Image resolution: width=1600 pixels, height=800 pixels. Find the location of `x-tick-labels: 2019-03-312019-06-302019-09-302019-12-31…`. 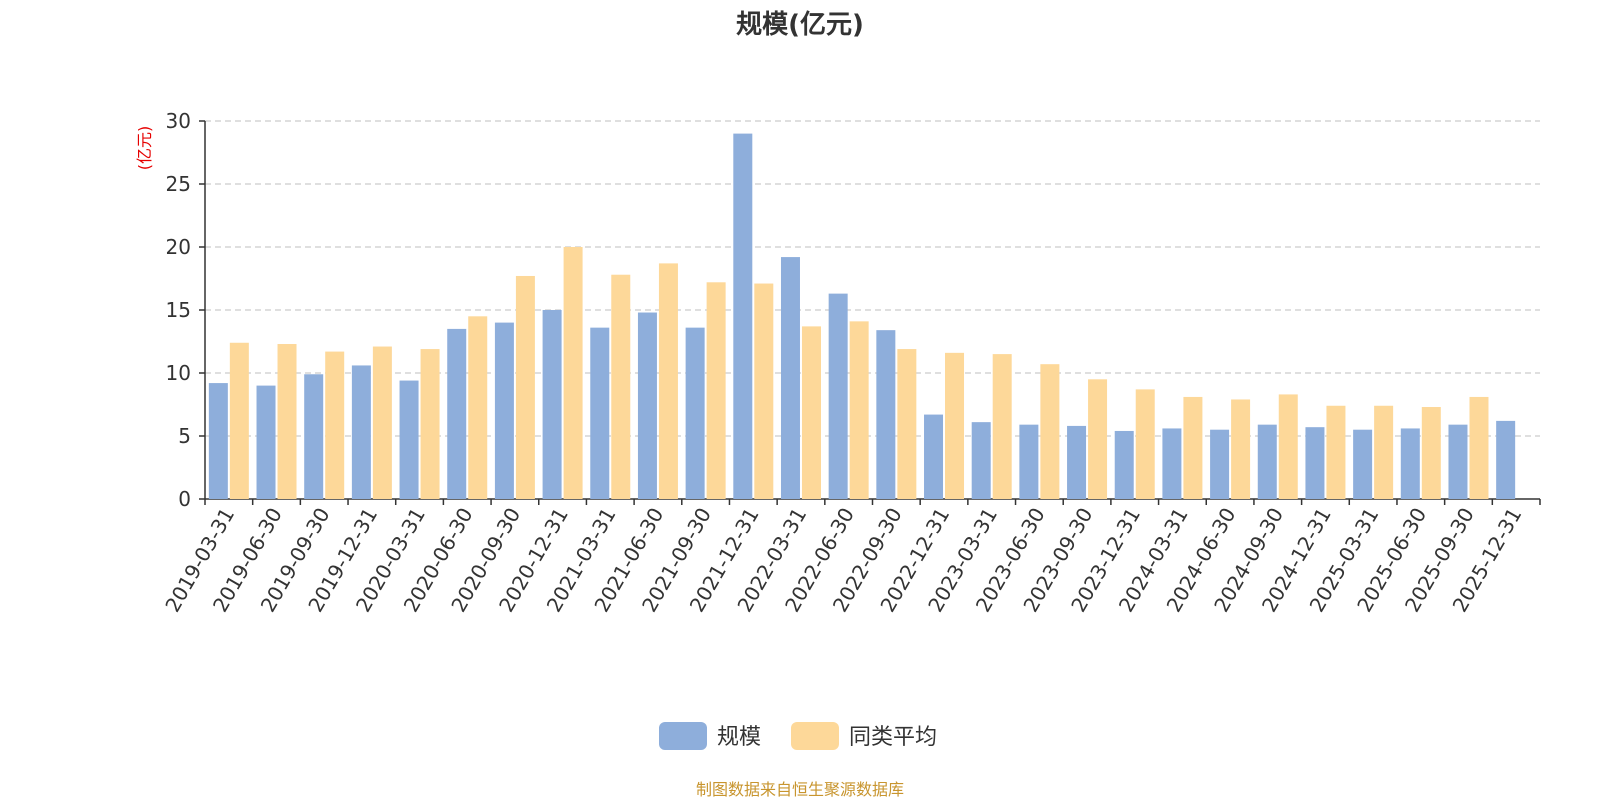

x-tick-labels: 2019-03-312019-06-302019-09-302019-12-31… is located at coordinates (843, 560).